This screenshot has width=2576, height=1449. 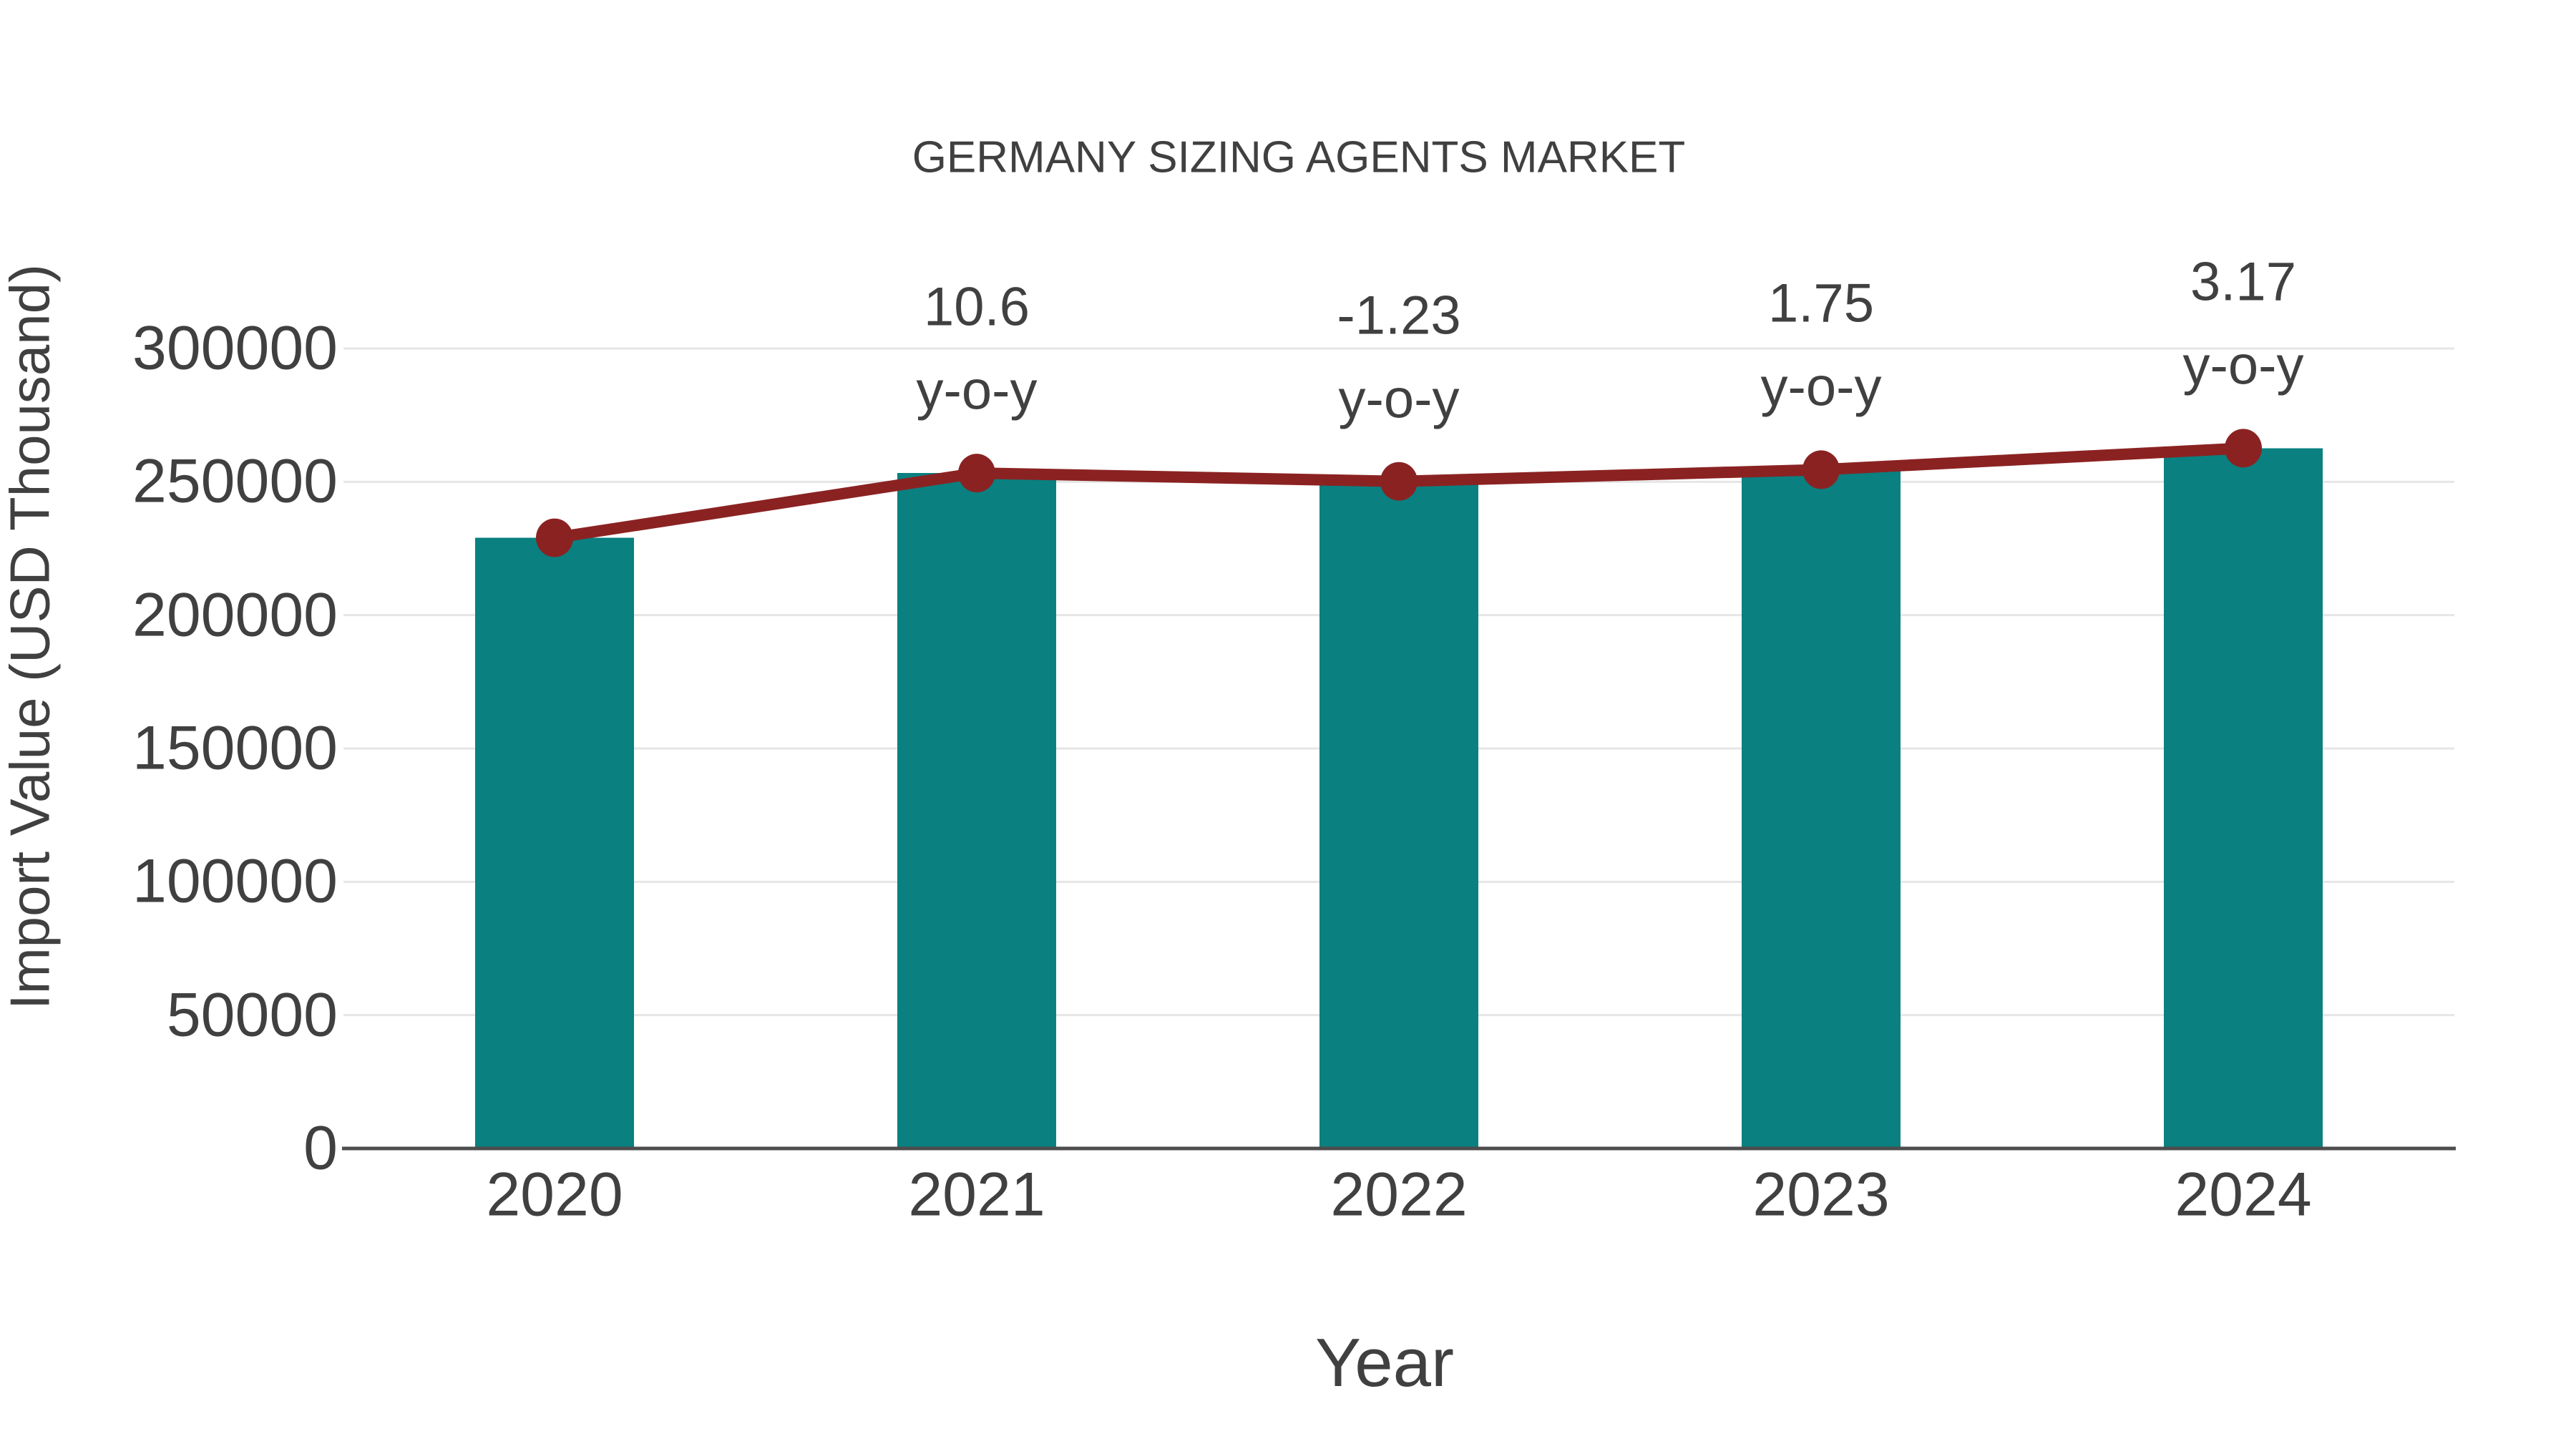 I want to click on x-tick-label-2020: 2020, so click(x=554, y=1194).